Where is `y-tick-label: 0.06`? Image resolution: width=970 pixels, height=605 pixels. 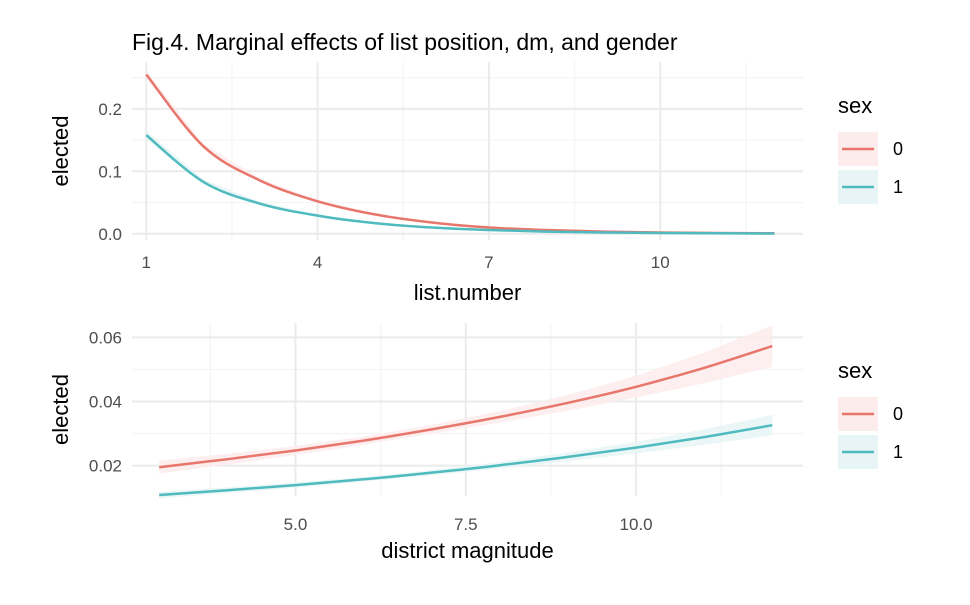
y-tick-label: 0.06 is located at coordinates (105, 337).